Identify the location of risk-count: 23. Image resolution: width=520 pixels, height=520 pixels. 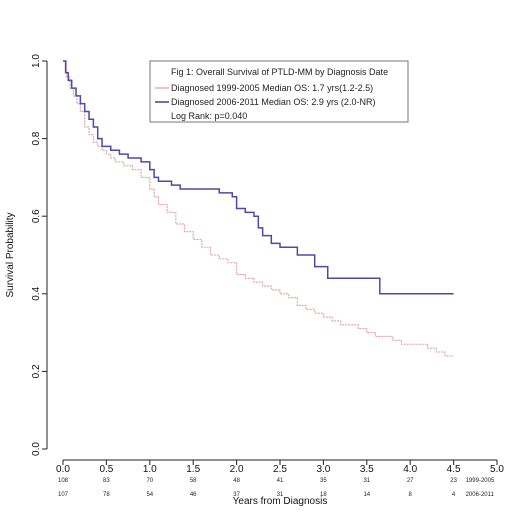
(453, 481).